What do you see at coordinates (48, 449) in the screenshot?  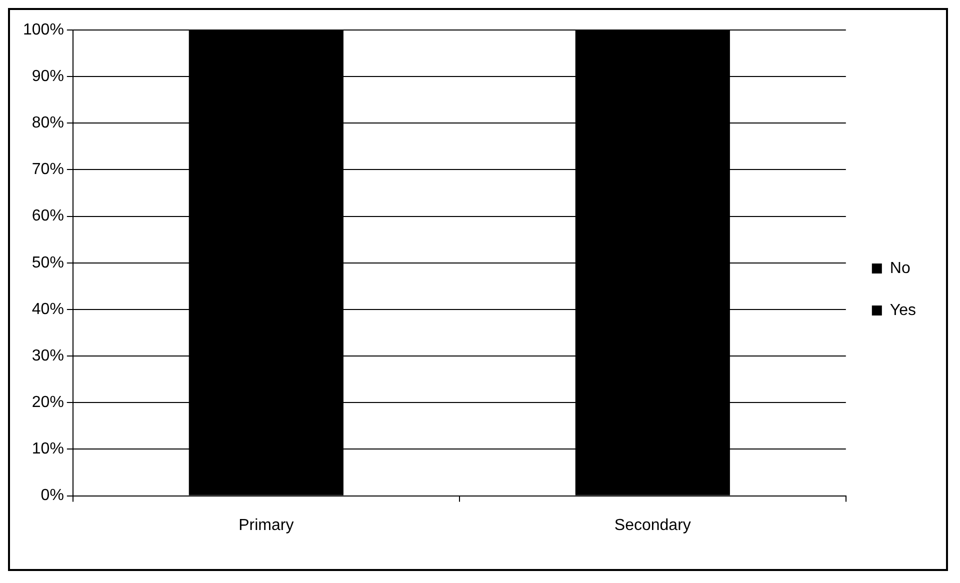 I see `y-tick-label: 10%` at bounding box center [48, 449].